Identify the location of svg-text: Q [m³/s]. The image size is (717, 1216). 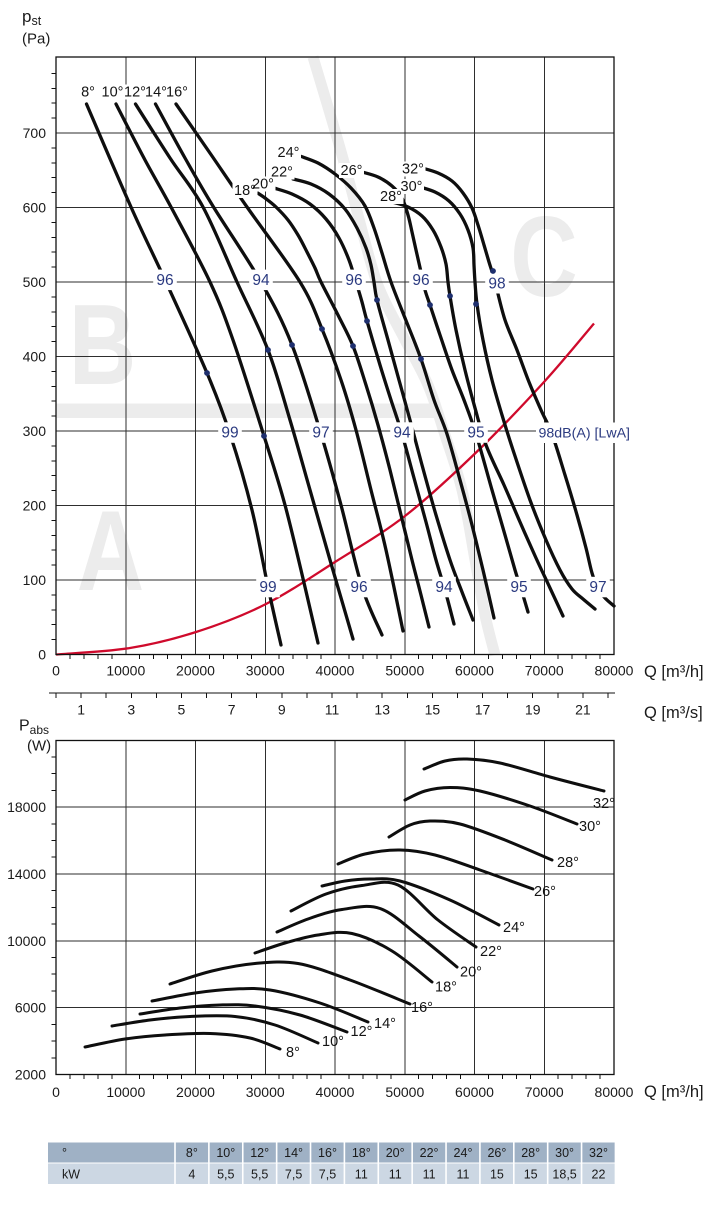
(673, 713).